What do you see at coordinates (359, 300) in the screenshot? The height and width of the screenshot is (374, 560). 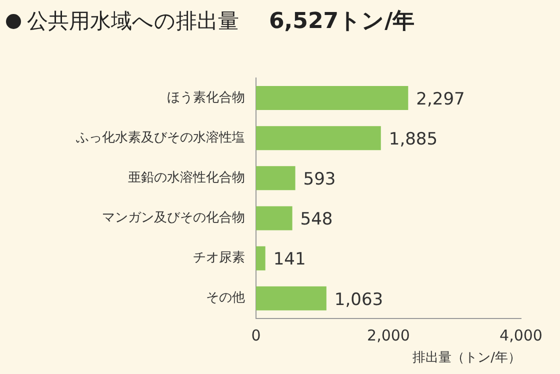 I see `data-label: 1,063` at bounding box center [359, 300].